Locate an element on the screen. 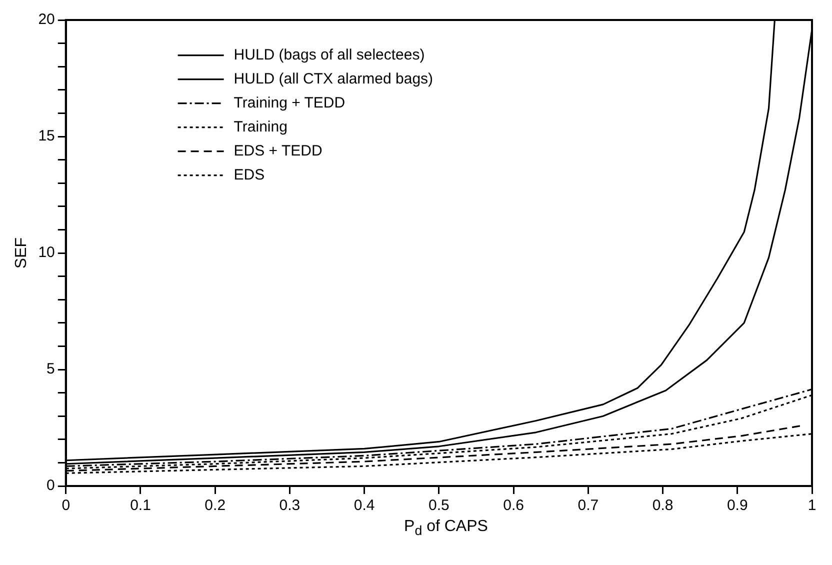 Image resolution: width=832 pixels, height=565 pixels. y-tick-label: 20 is located at coordinates (46, 19).